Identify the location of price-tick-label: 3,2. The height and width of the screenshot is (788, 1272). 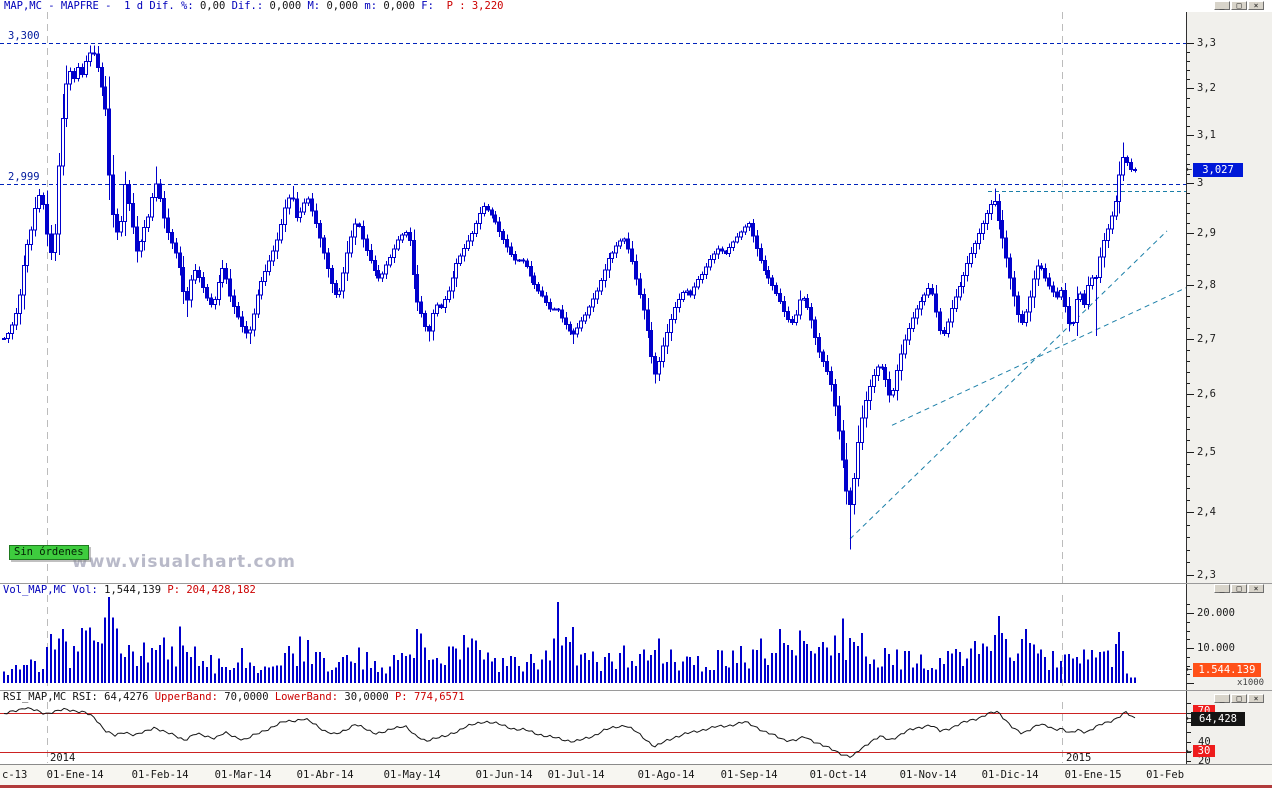
(1206, 88).